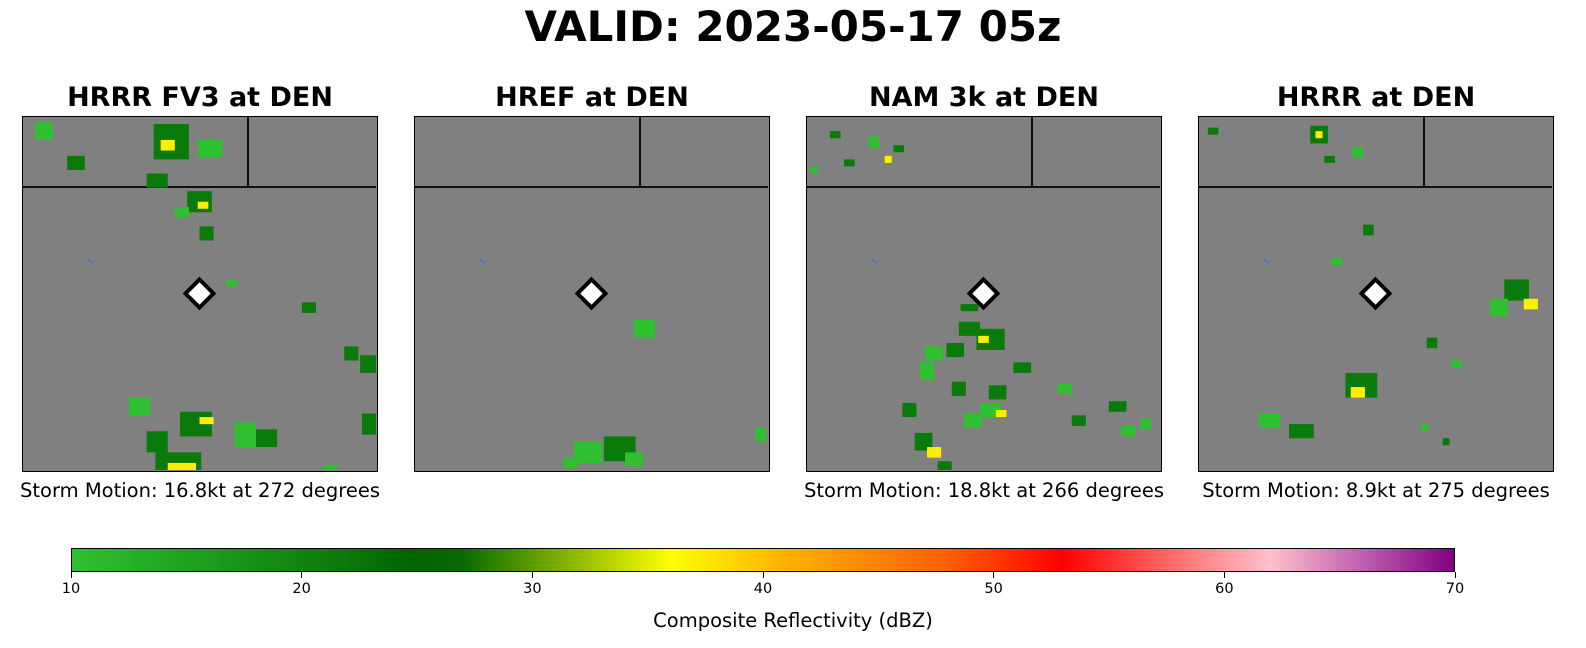 The height and width of the screenshot is (648, 1586). Describe the element at coordinates (200, 97) in the screenshot. I see `panel-title: HRRR FV3 at DEN` at that location.